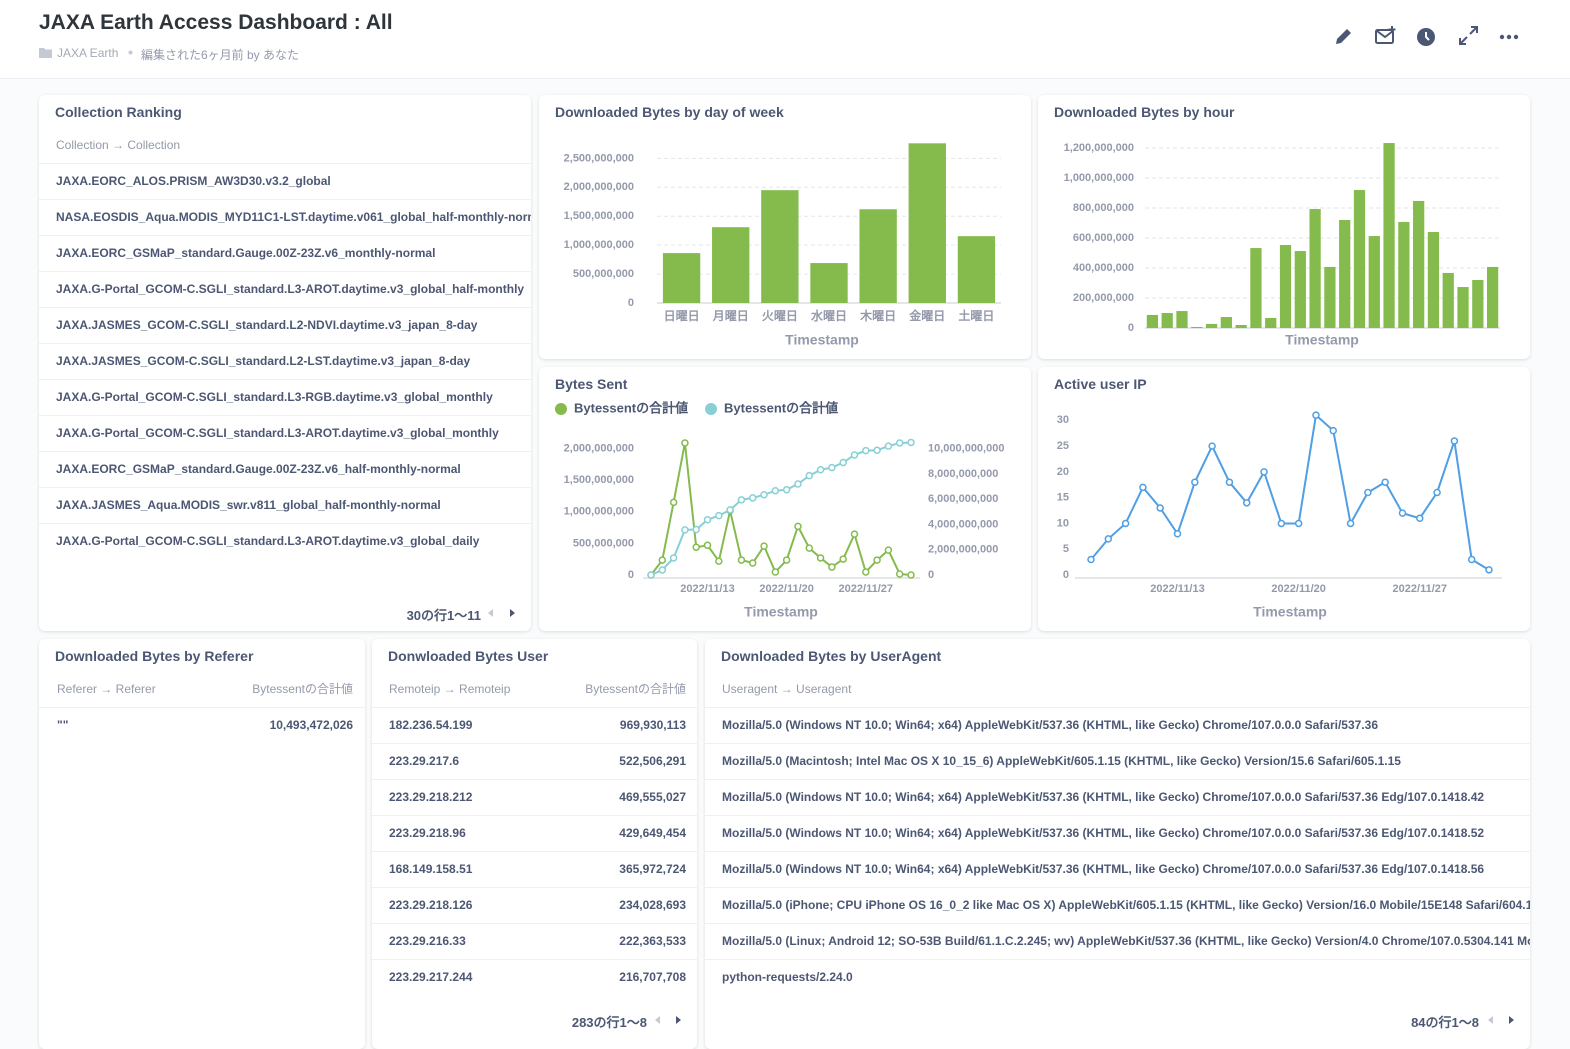  I want to click on table-cell: 216,707,708, so click(652, 977).